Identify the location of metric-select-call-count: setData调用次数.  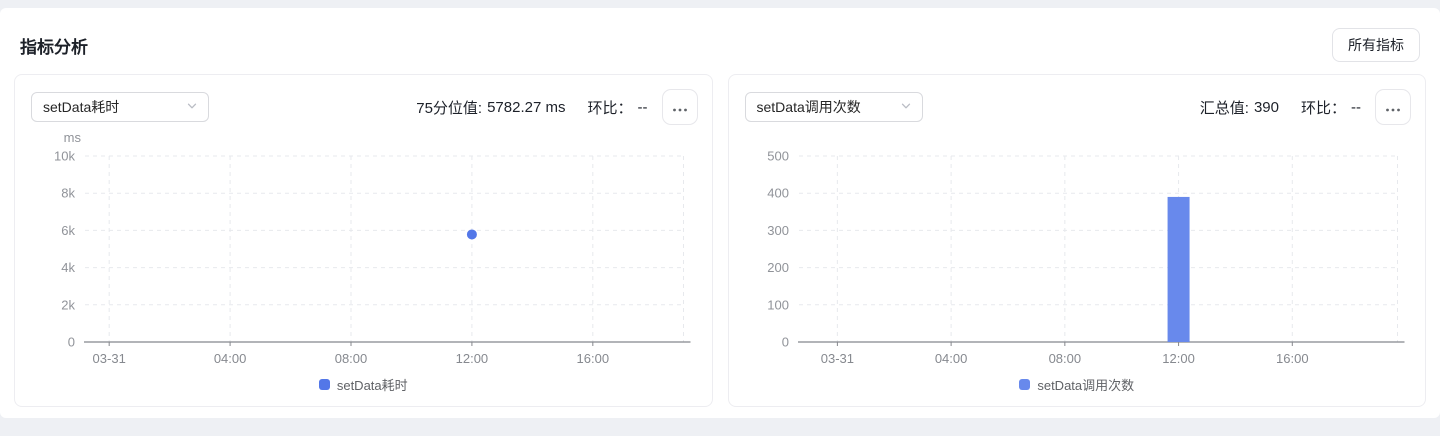
(833, 107).